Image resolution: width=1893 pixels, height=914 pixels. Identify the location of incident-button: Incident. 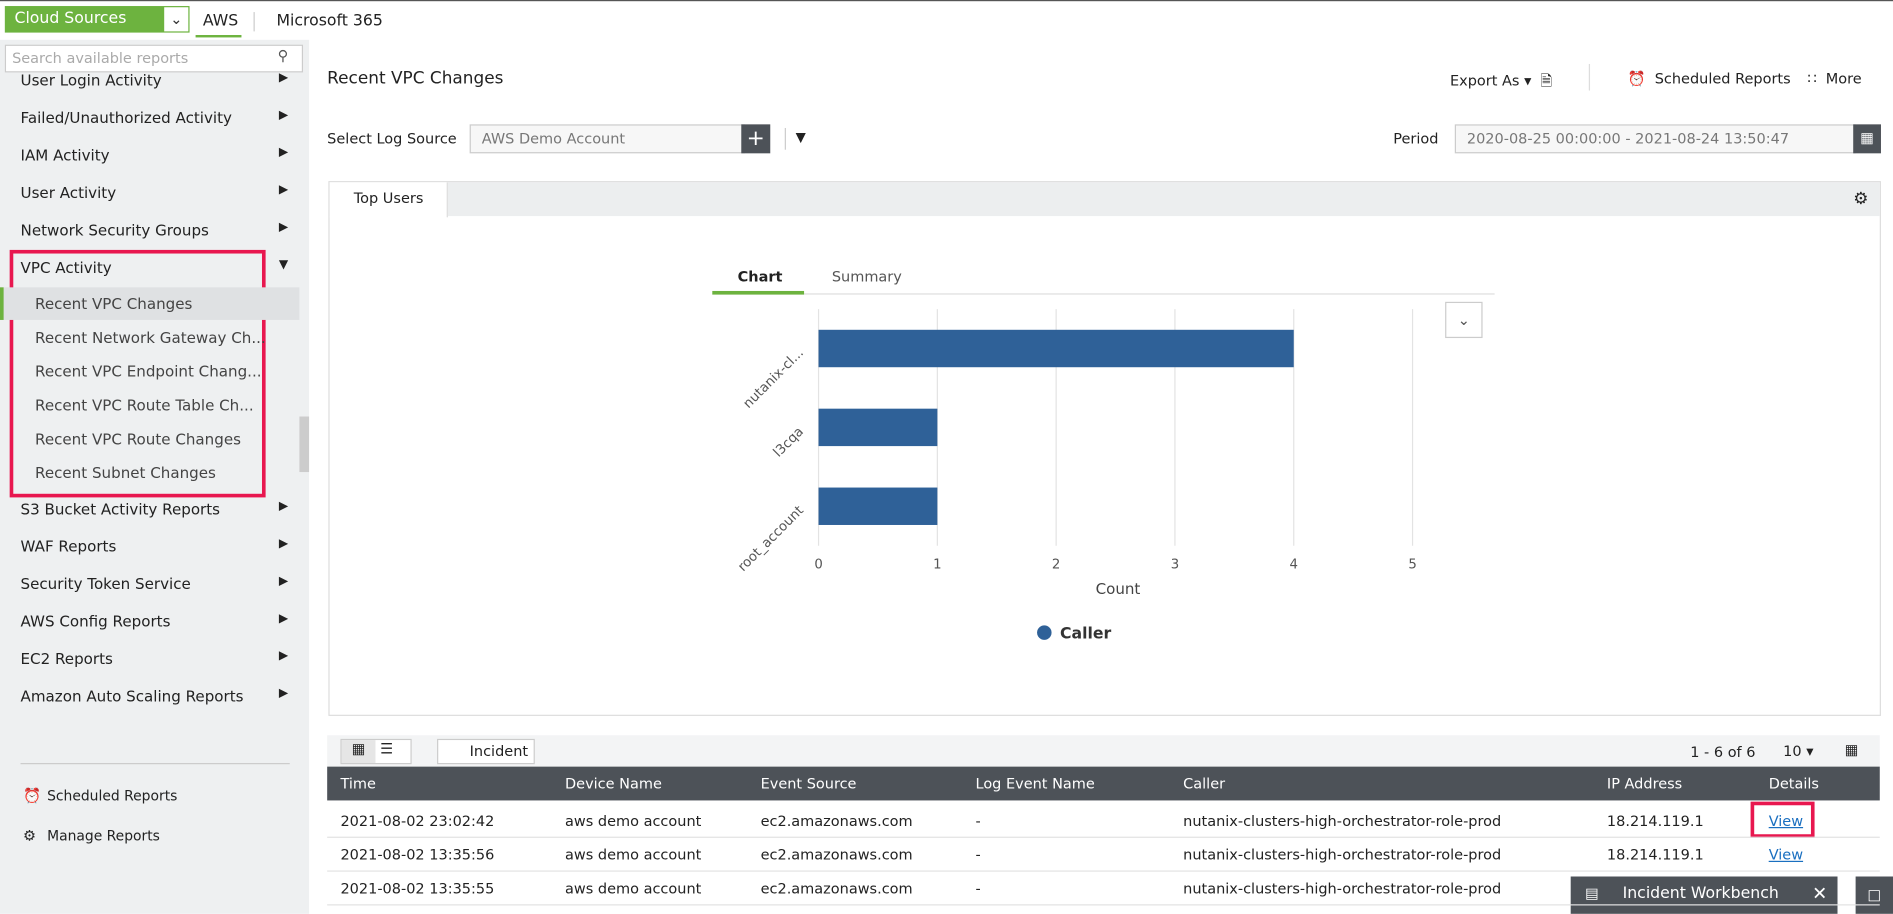
(486, 751).